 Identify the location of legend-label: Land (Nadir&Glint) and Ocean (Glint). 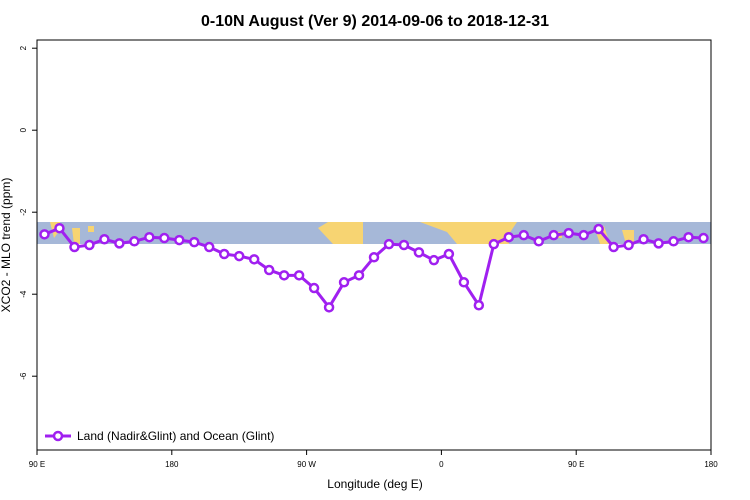
(175, 436).